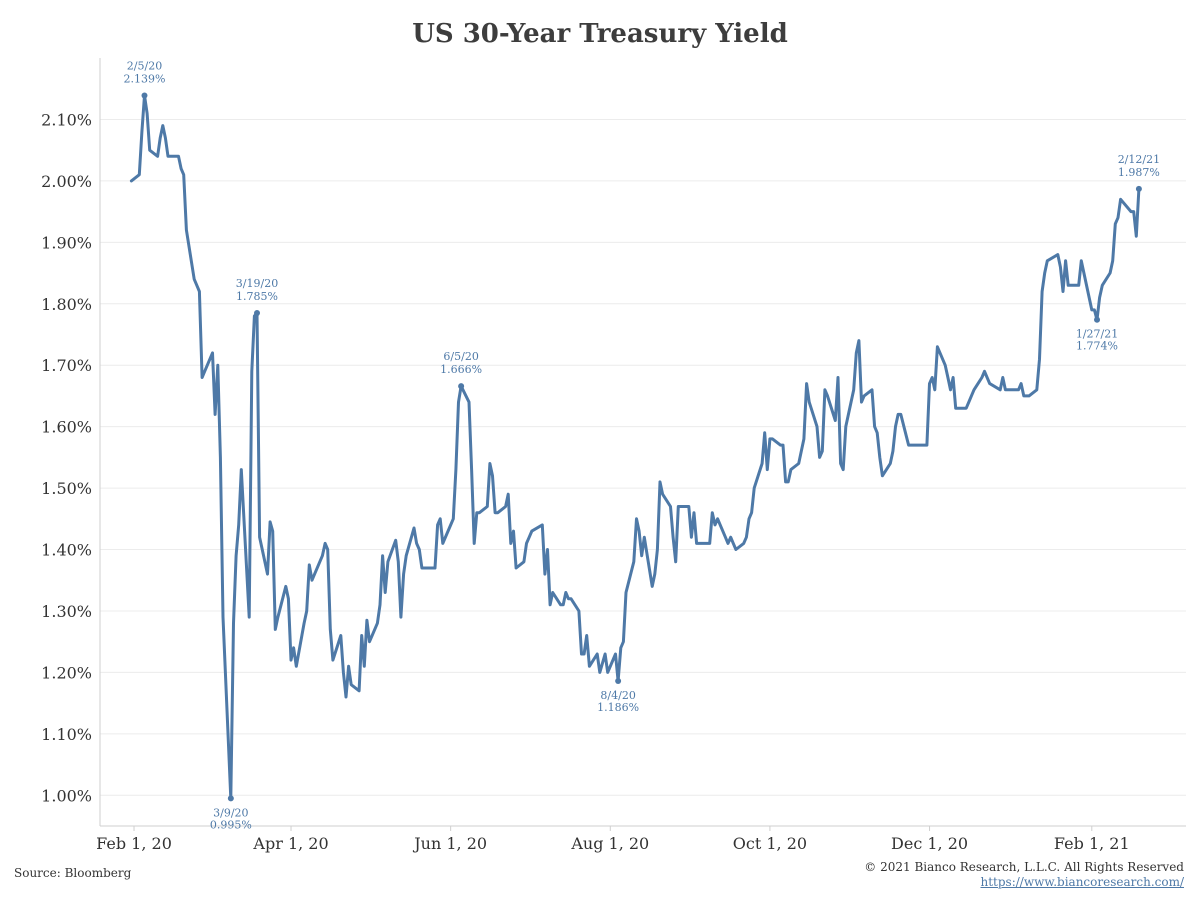 The height and width of the screenshot is (900, 1200). What do you see at coordinates (144, 65) in the screenshot?
I see `annotation-date: 2/5/20` at bounding box center [144, 65].